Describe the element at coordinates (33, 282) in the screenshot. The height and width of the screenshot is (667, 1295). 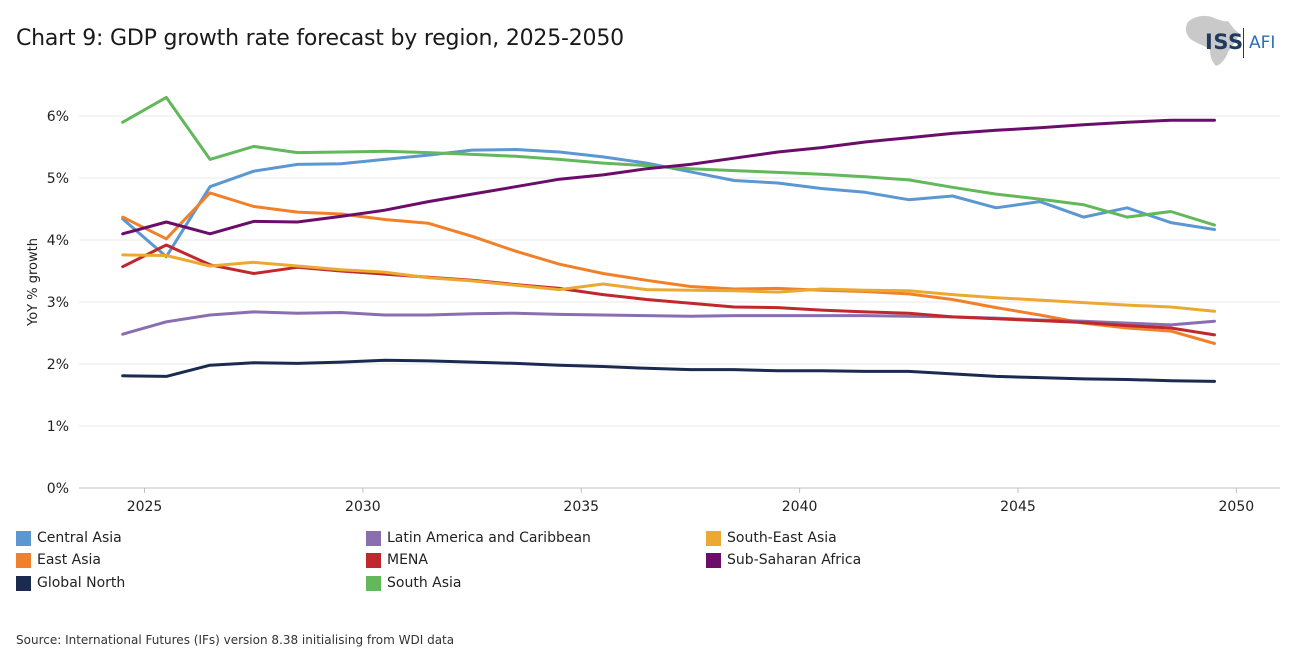
I see `y-axis-label: YoY % growth` at that location.